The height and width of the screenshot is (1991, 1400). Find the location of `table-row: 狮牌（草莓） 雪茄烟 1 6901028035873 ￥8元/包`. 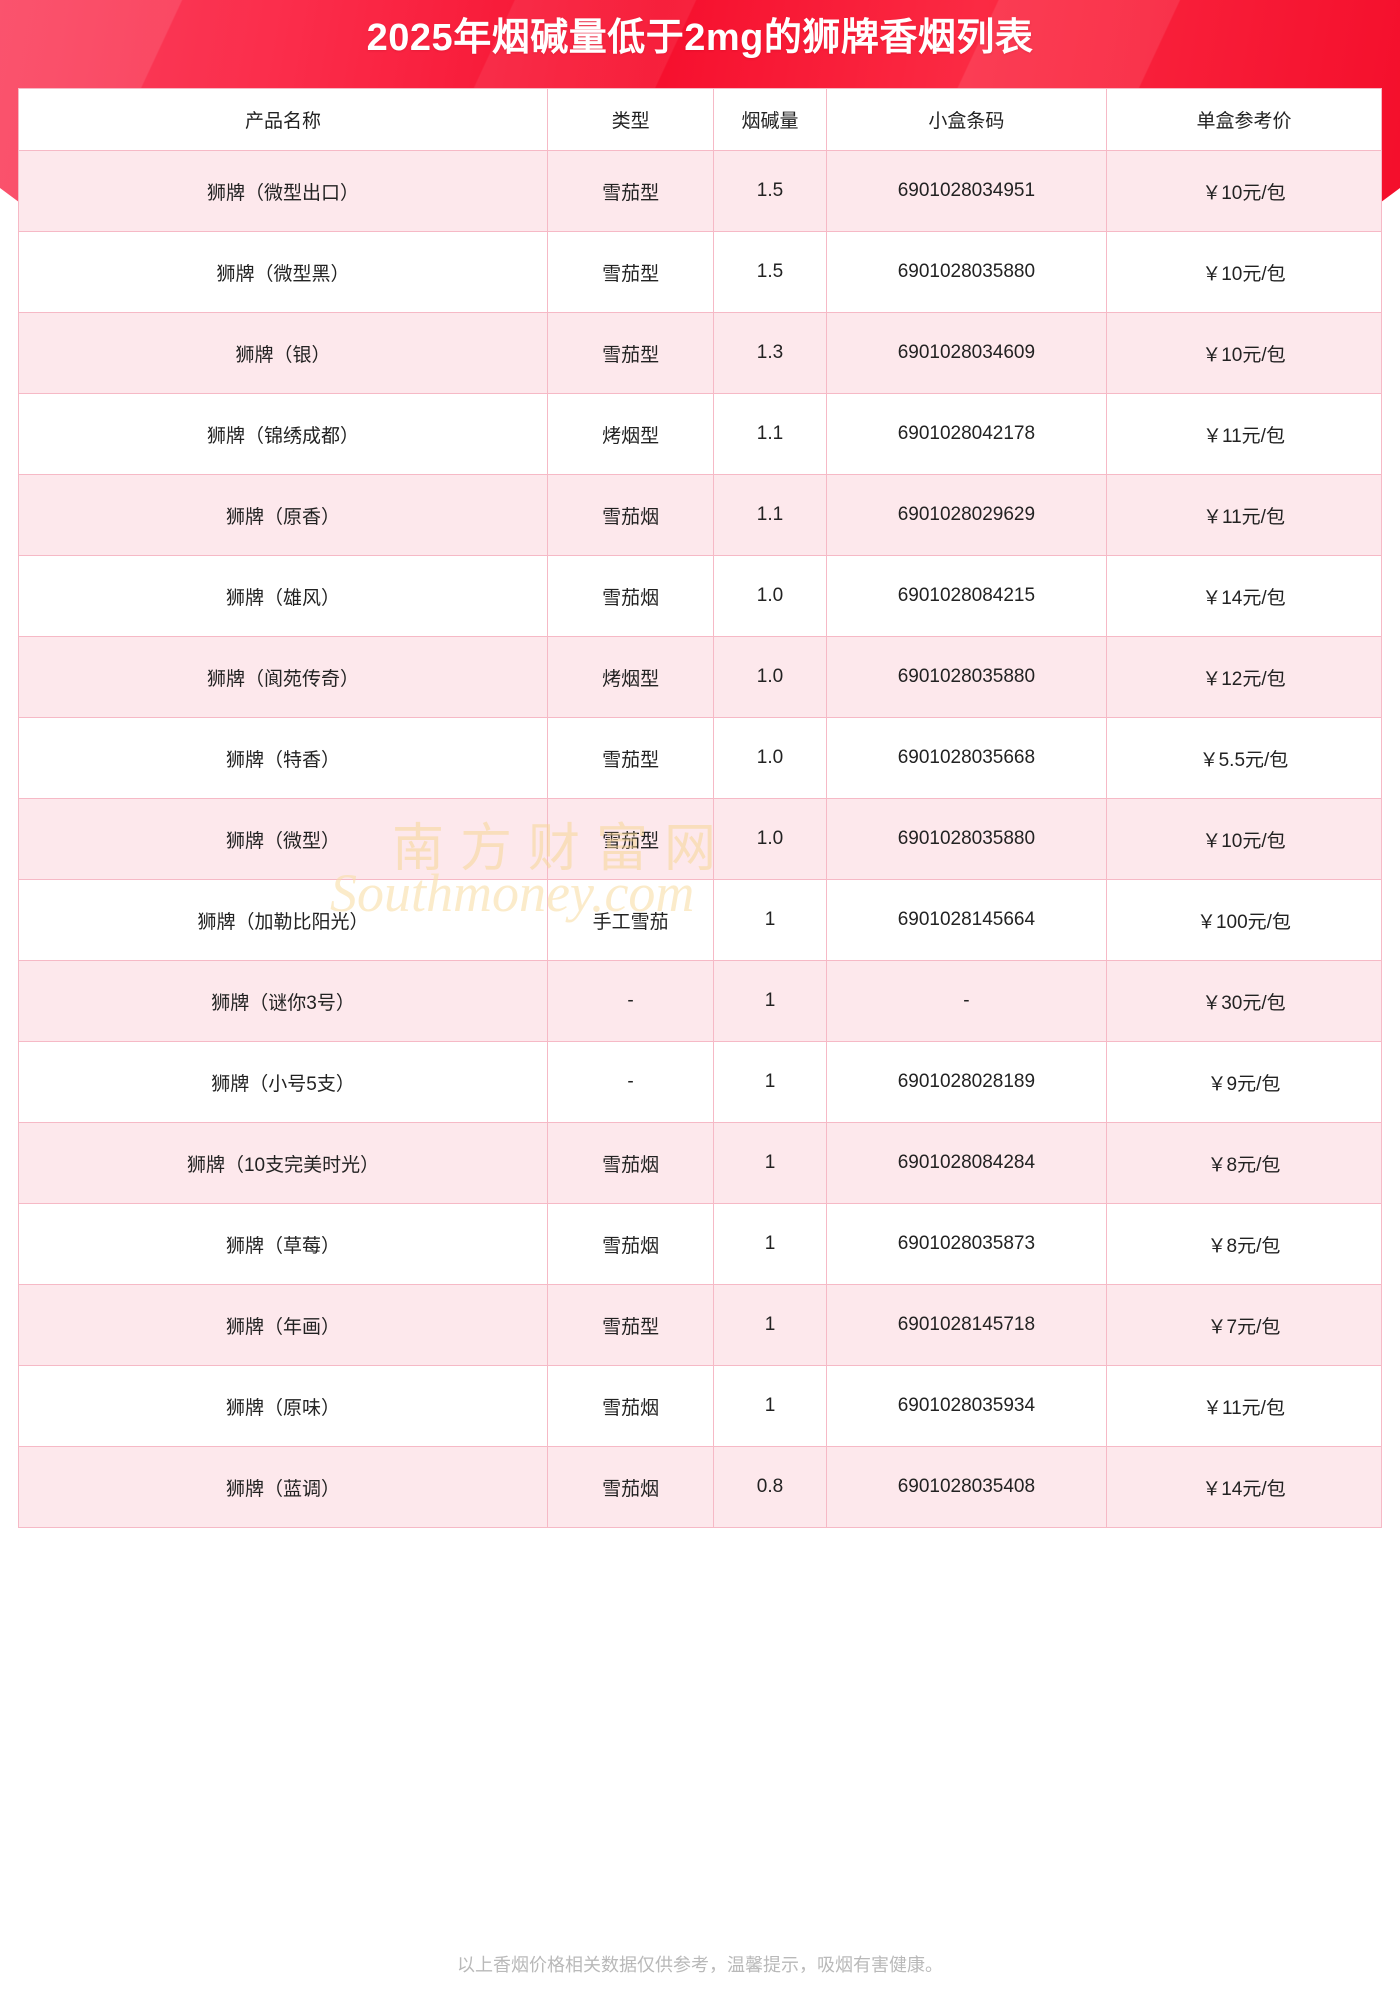

table-row: 狮牌（草莓） 雪茄烟 1 6901028035873 ￥8元/包 is located at coordinates (700, 1244).